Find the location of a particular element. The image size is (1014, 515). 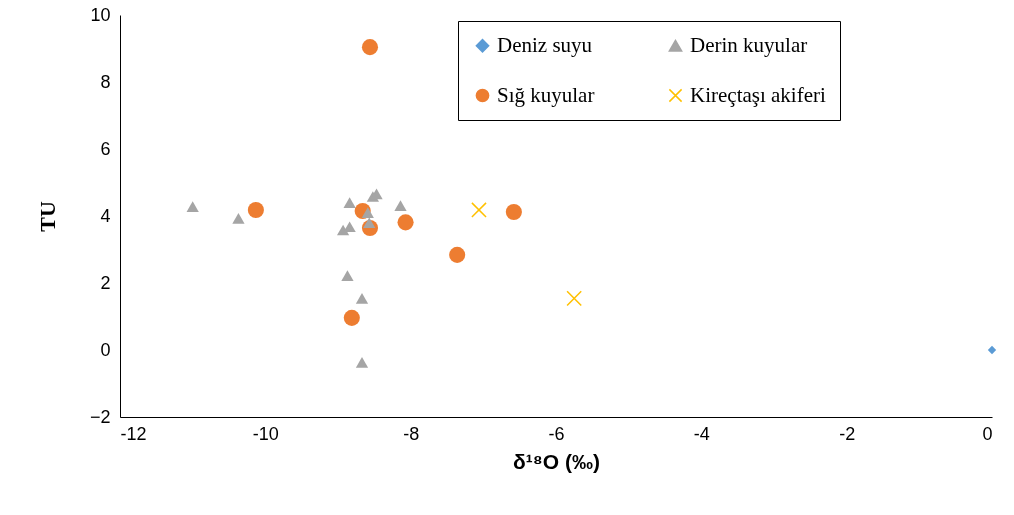

y-tick-label: −2 is located at coordinates (100, 416).